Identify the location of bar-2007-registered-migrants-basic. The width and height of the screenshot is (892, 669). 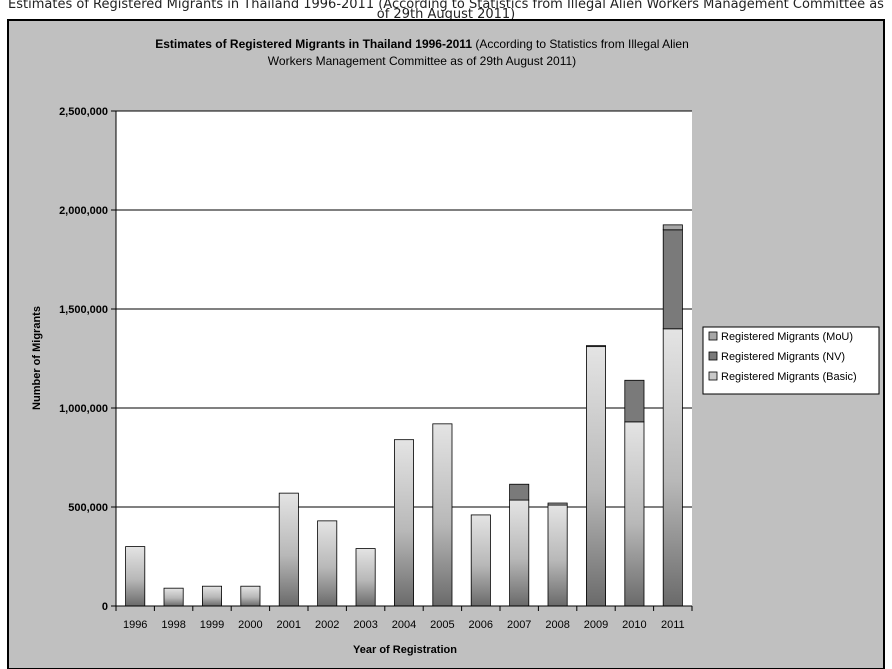
(519, 553).